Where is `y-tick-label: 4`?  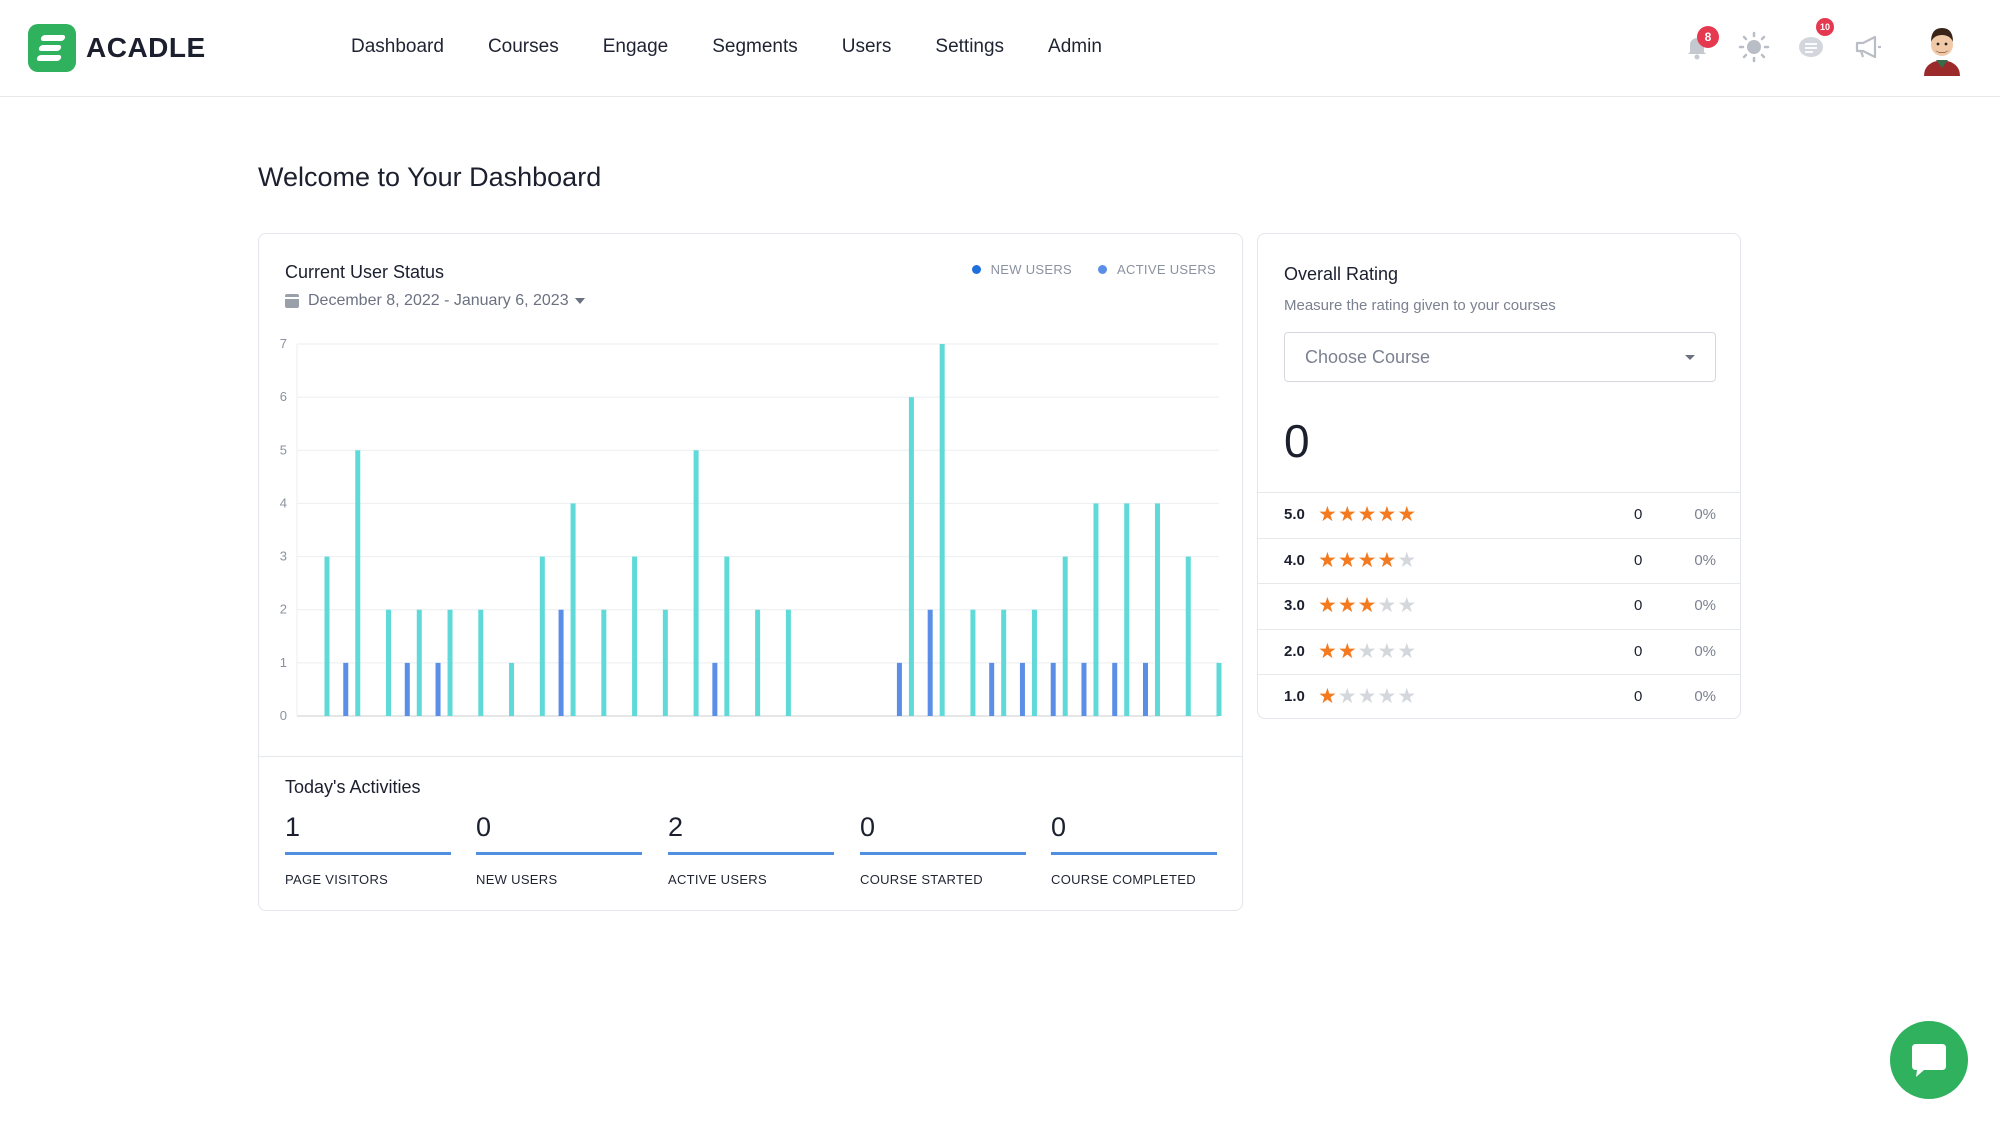 y-tick-label: 4 is located at coordinates (283, 502).